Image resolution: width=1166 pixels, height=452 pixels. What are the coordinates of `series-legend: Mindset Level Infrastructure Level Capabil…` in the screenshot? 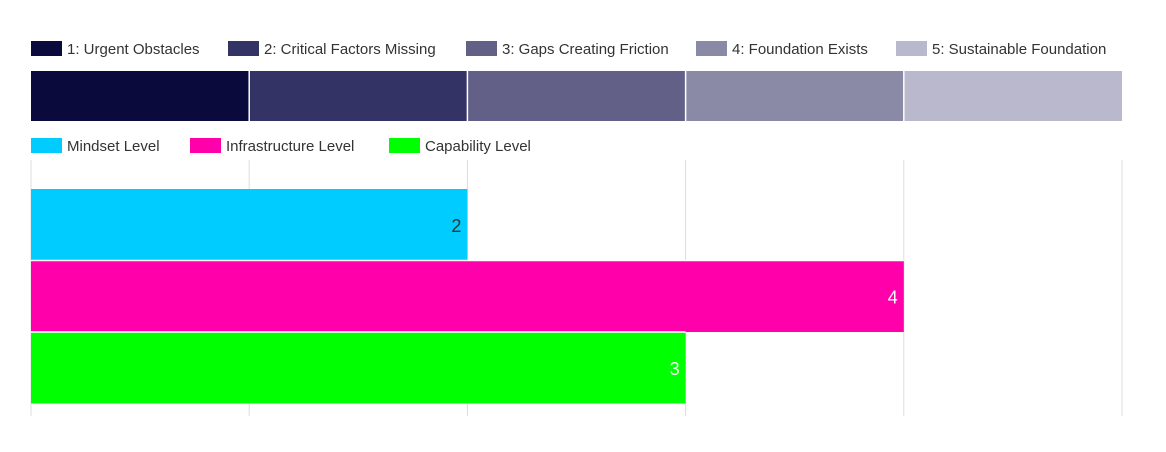 It's located at (281, 146).